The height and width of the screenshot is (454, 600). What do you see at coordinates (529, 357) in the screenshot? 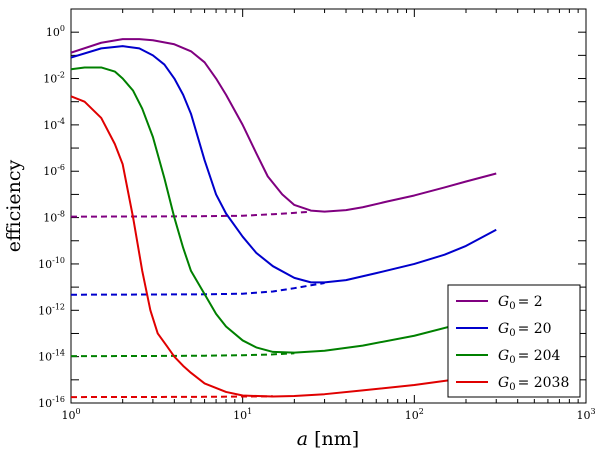
I see `legend-label-2: G0 = 204` at bounding box center [529, 357].